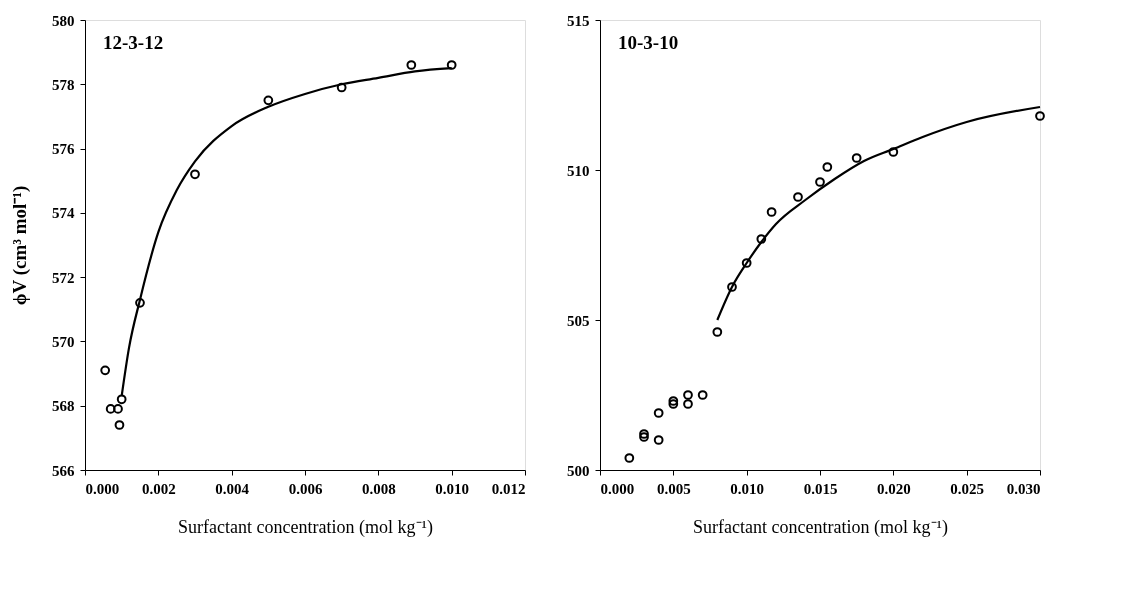 The height and width of the screenshot is (607, 1123). Describe the element at coordinates (63, 277) in the screenshot. I see `y-tick-label: 572` at that location.